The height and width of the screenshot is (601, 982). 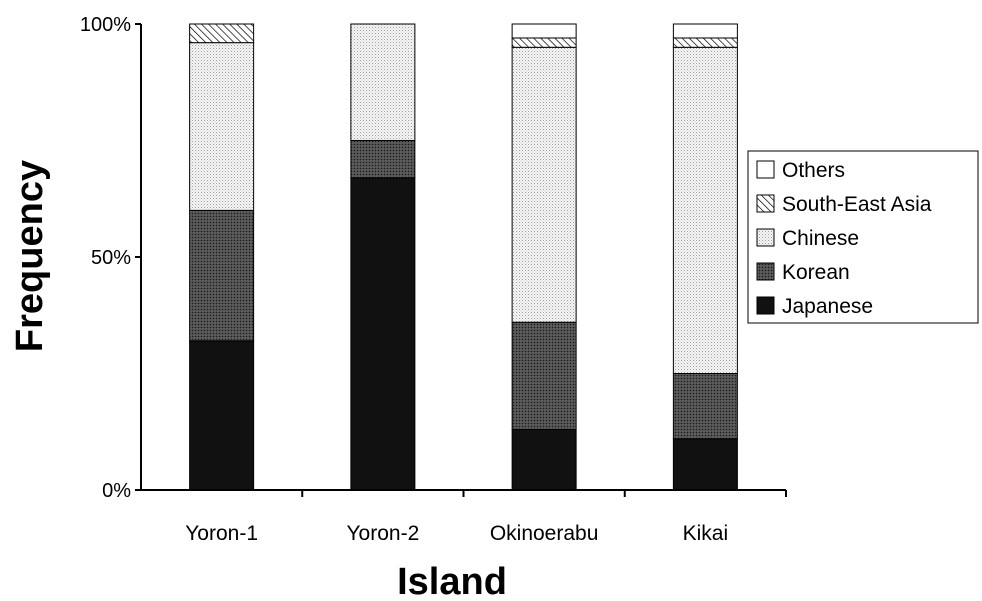 I want to click on x-tick-label: Yoron-2, so click(x=382, y=533).